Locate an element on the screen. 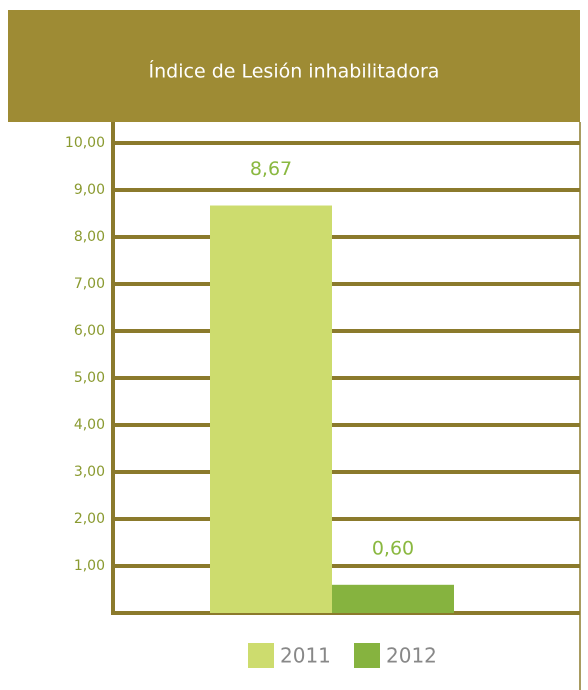 This screenshot has height=690, width=588. data-label: 8,67 is located at coordinates (271, 169).